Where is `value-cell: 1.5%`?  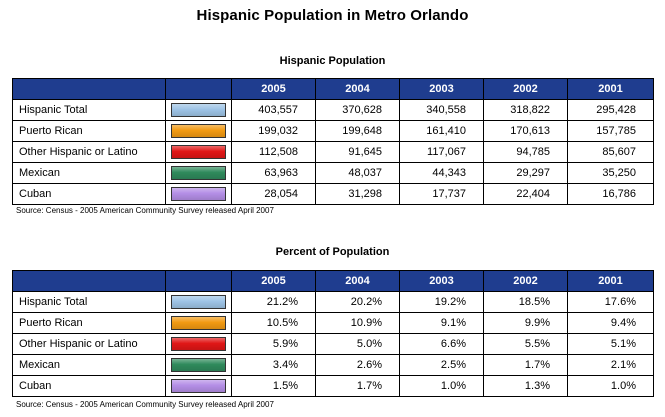 value-cell: 1.5% is located at coordinates (273, 386).